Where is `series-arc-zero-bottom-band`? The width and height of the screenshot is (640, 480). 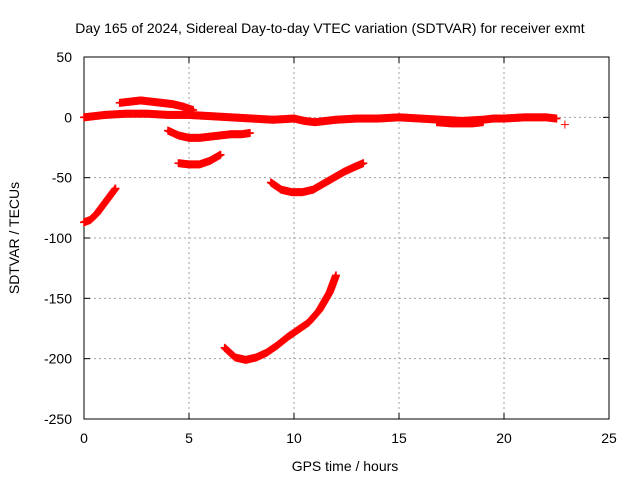
series-arc-zero-bottom-band is located at coordinates (459, 123).